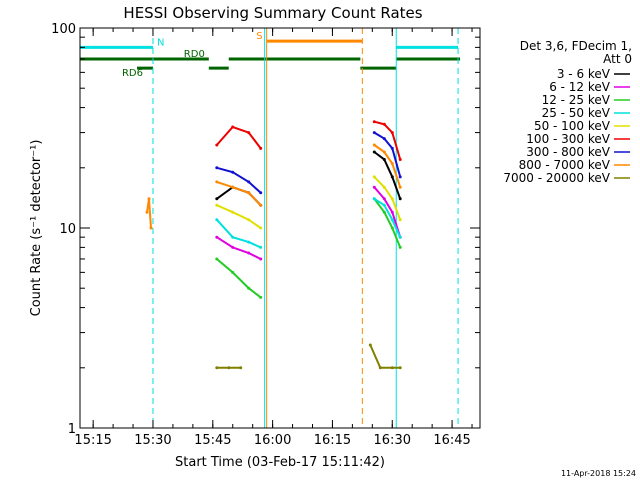 This screenshot has height=480, width=640. What do you see at coordinates (572, 126) in the screenshot?
I see `legend-label-4: 50 - 100 keV` at bounding box center [572, 126].